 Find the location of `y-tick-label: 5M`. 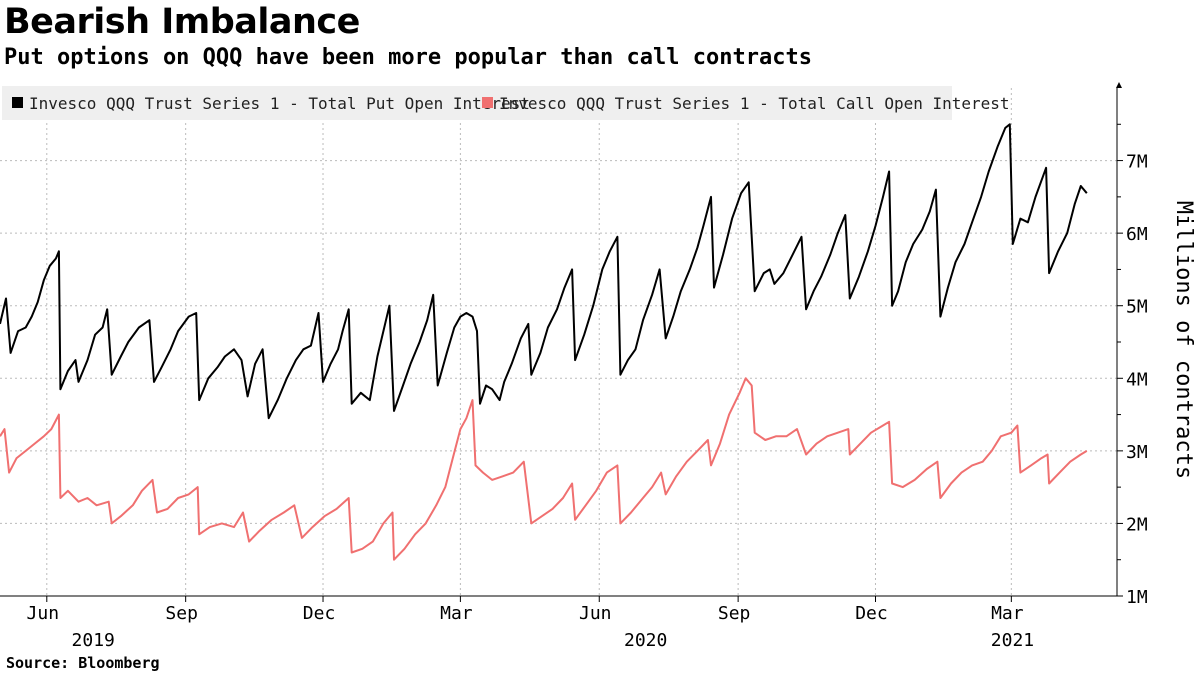

y-tick-label: 5M is located at coordinates (1137, 307).